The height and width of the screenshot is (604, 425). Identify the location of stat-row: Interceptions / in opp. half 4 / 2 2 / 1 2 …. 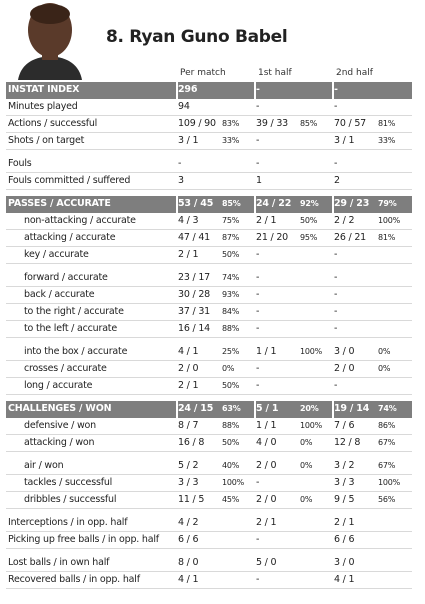
(209, 523).